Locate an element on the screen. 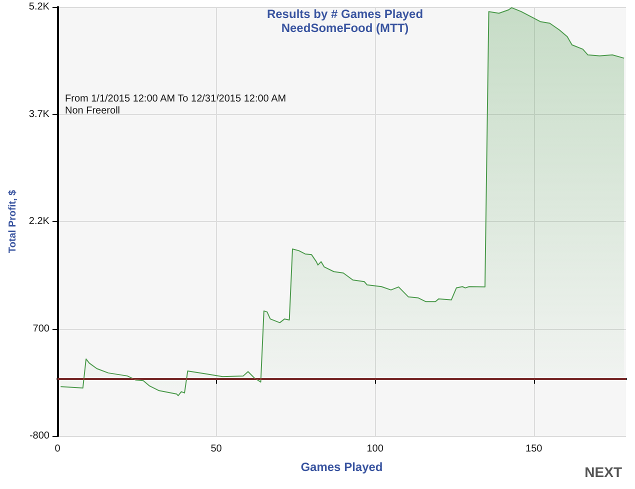 This screenshot has height=489, width=635. y-tick-label: 3.7K is located at coordinates (39, 114).